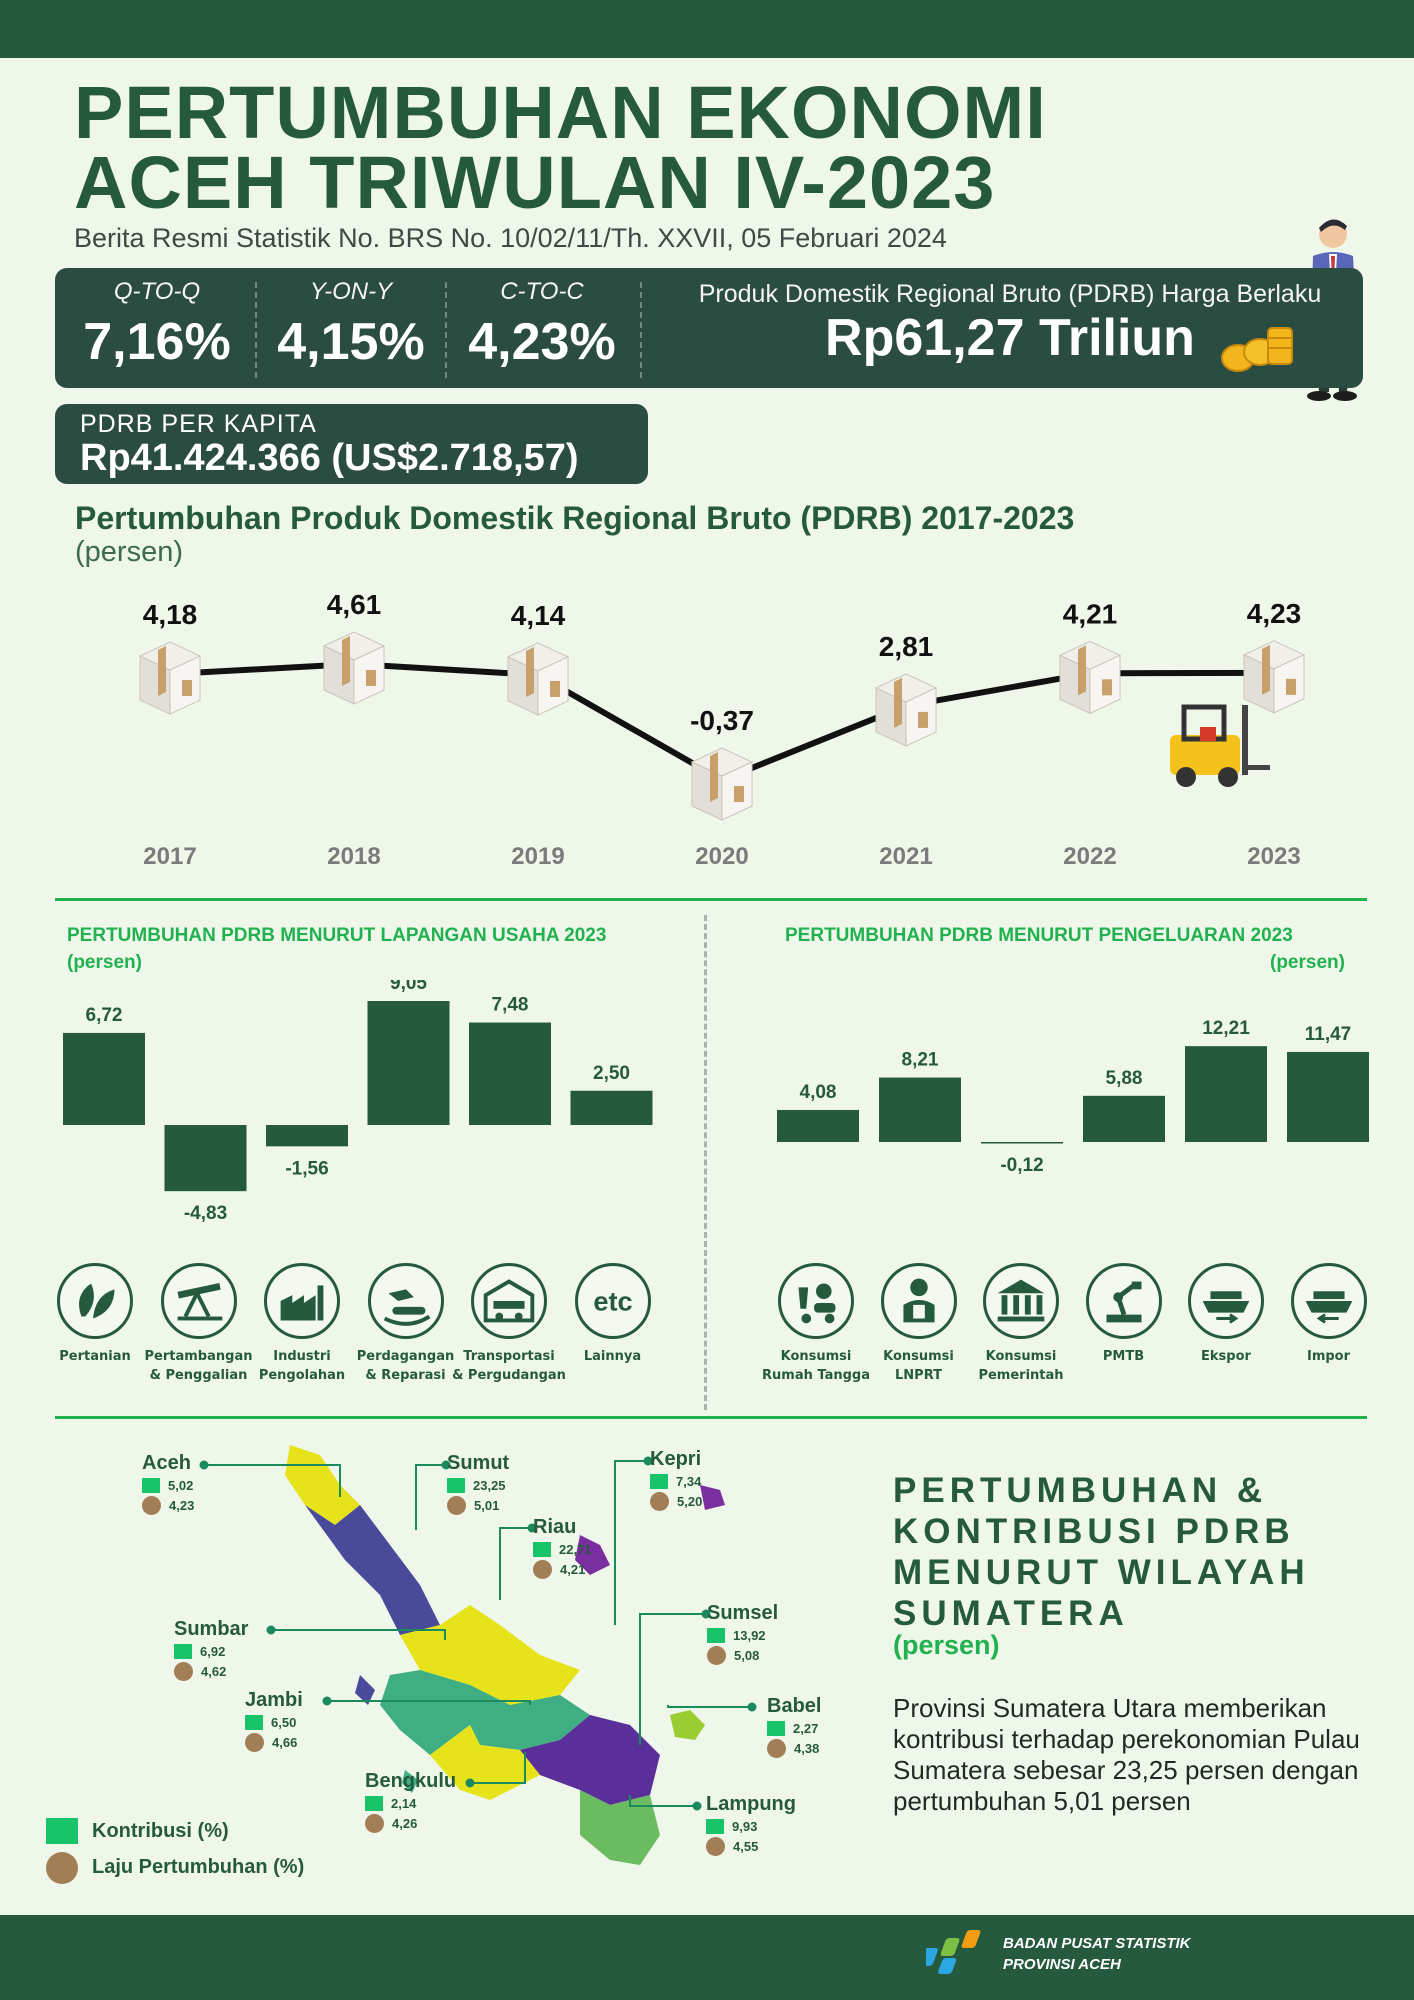 This screenshot has width=1414, height=2000. Describe the element at coordinates (538, 615) in the screenshot. I see `line-data-label: 4,14` at that location.